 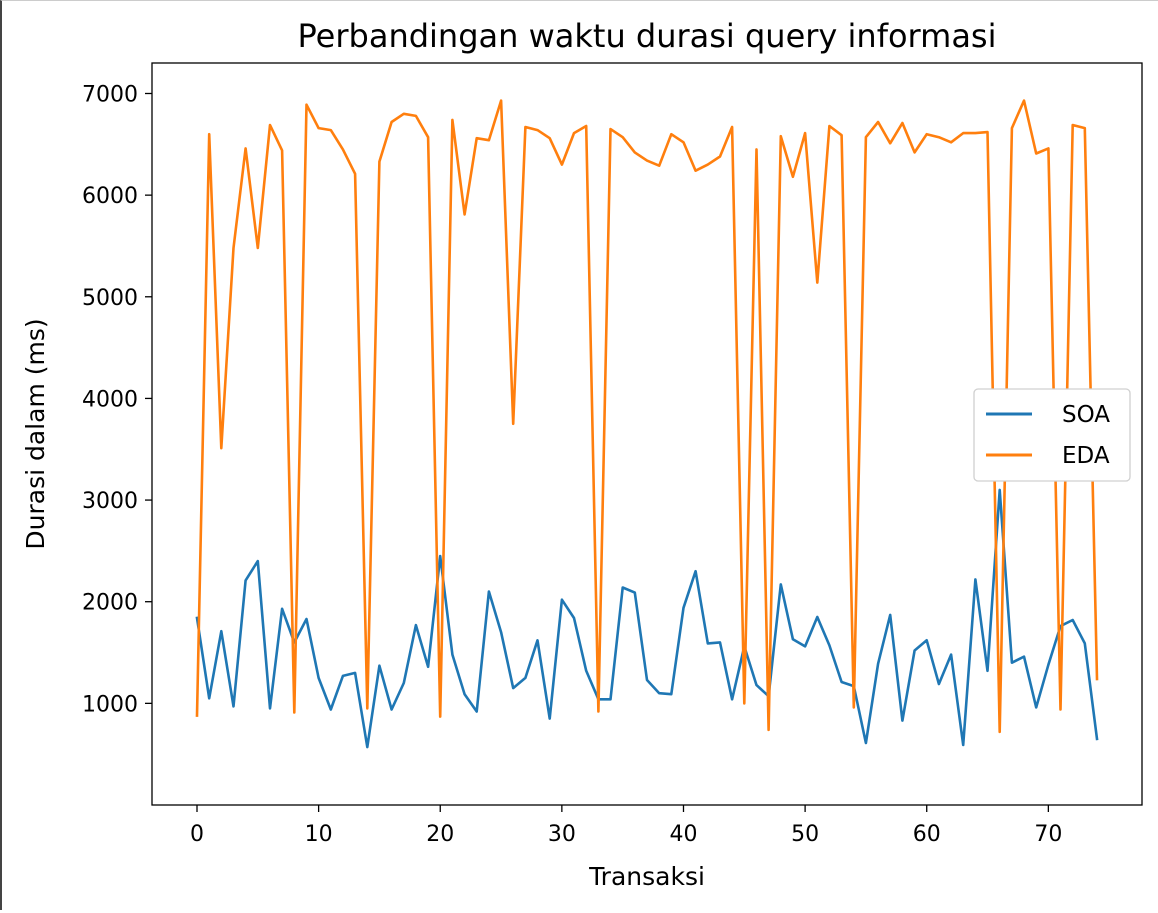 What do you see at coordinates (110, 704) in the screenshot?
I see `y-tick-label: 1000` at bounding box center [110, 704].